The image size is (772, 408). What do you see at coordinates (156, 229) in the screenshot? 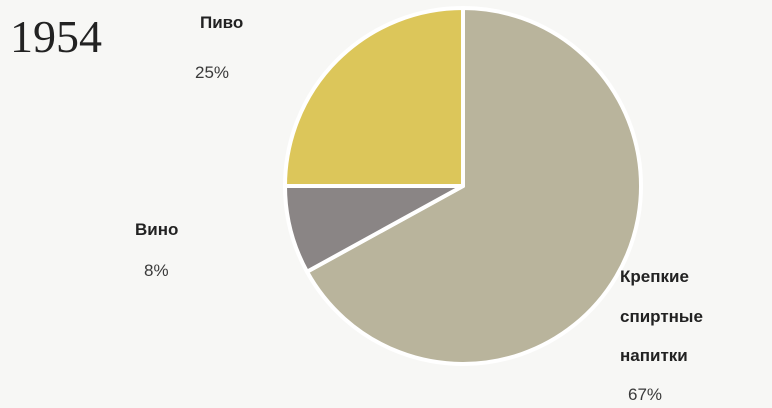
I see `slice-label-wine: Вино` at bounding box center [156, 229].